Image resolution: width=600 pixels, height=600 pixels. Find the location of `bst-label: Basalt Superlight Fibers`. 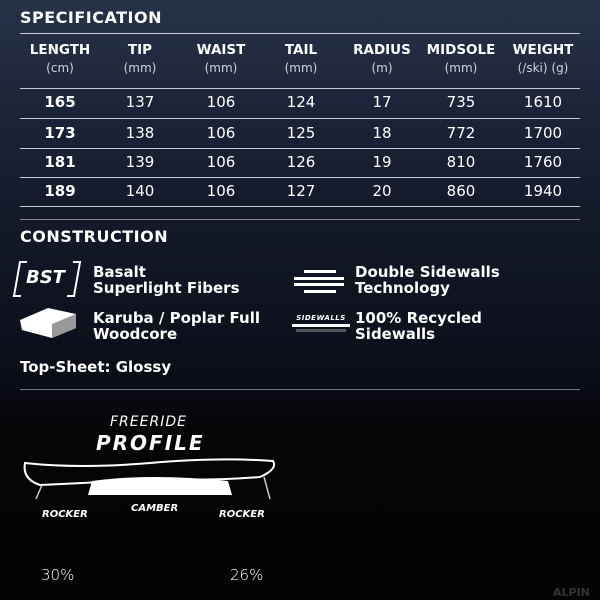

bst-label: Basalt Superlight Fibers is located at coordinates (166, 280).